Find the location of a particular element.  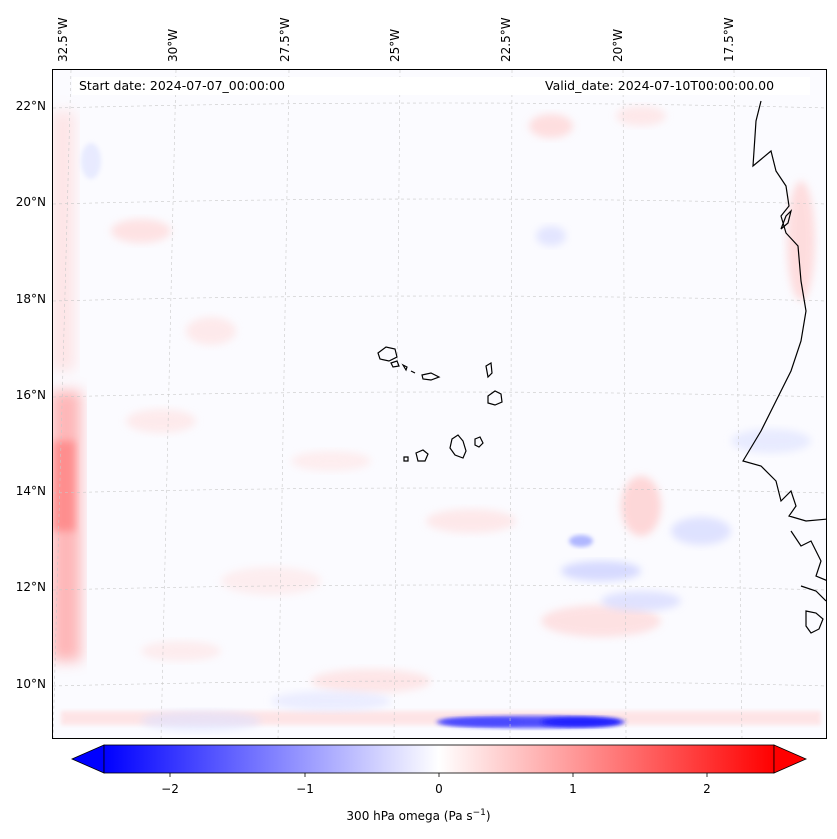

lon-label: 20°W is located at coordinates (618, 45).